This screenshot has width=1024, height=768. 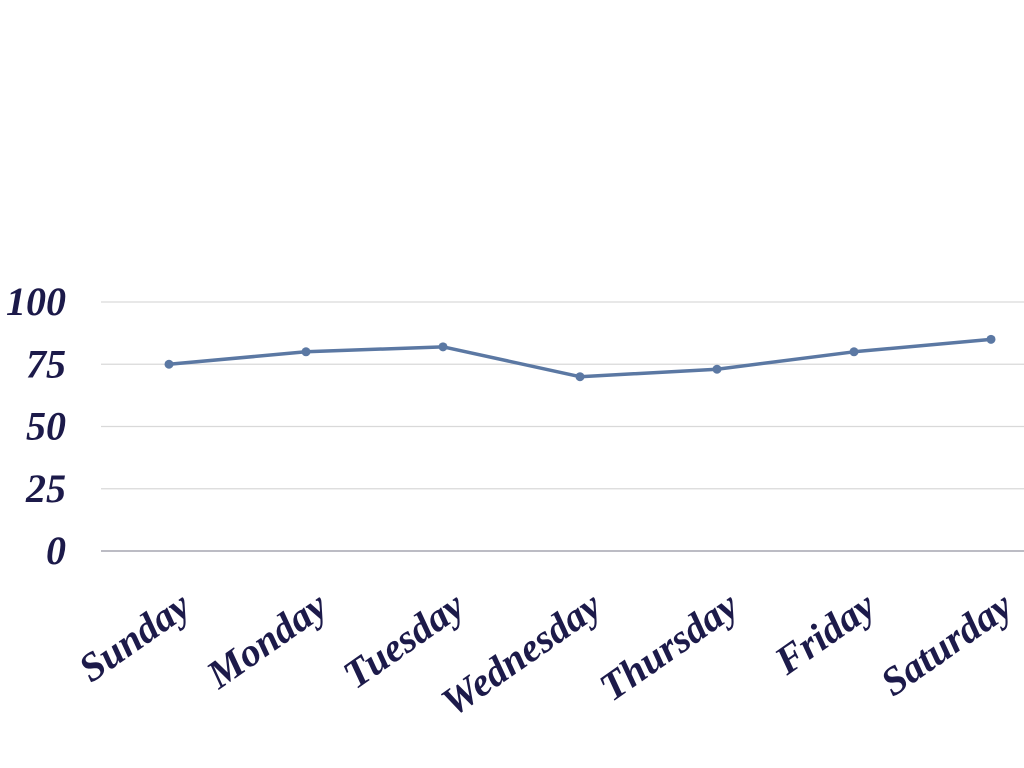 What do you see at coordinates (46, 363) in the screenshot?
I see `y-tick-label: 75` at bounding box center [46, 363].